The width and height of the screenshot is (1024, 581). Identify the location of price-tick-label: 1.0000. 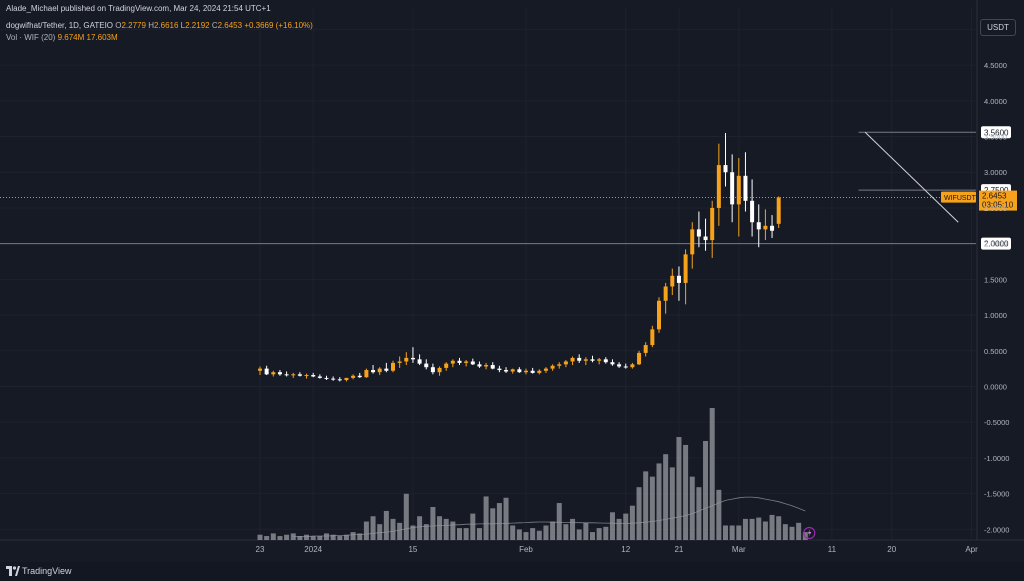
(995, 315).